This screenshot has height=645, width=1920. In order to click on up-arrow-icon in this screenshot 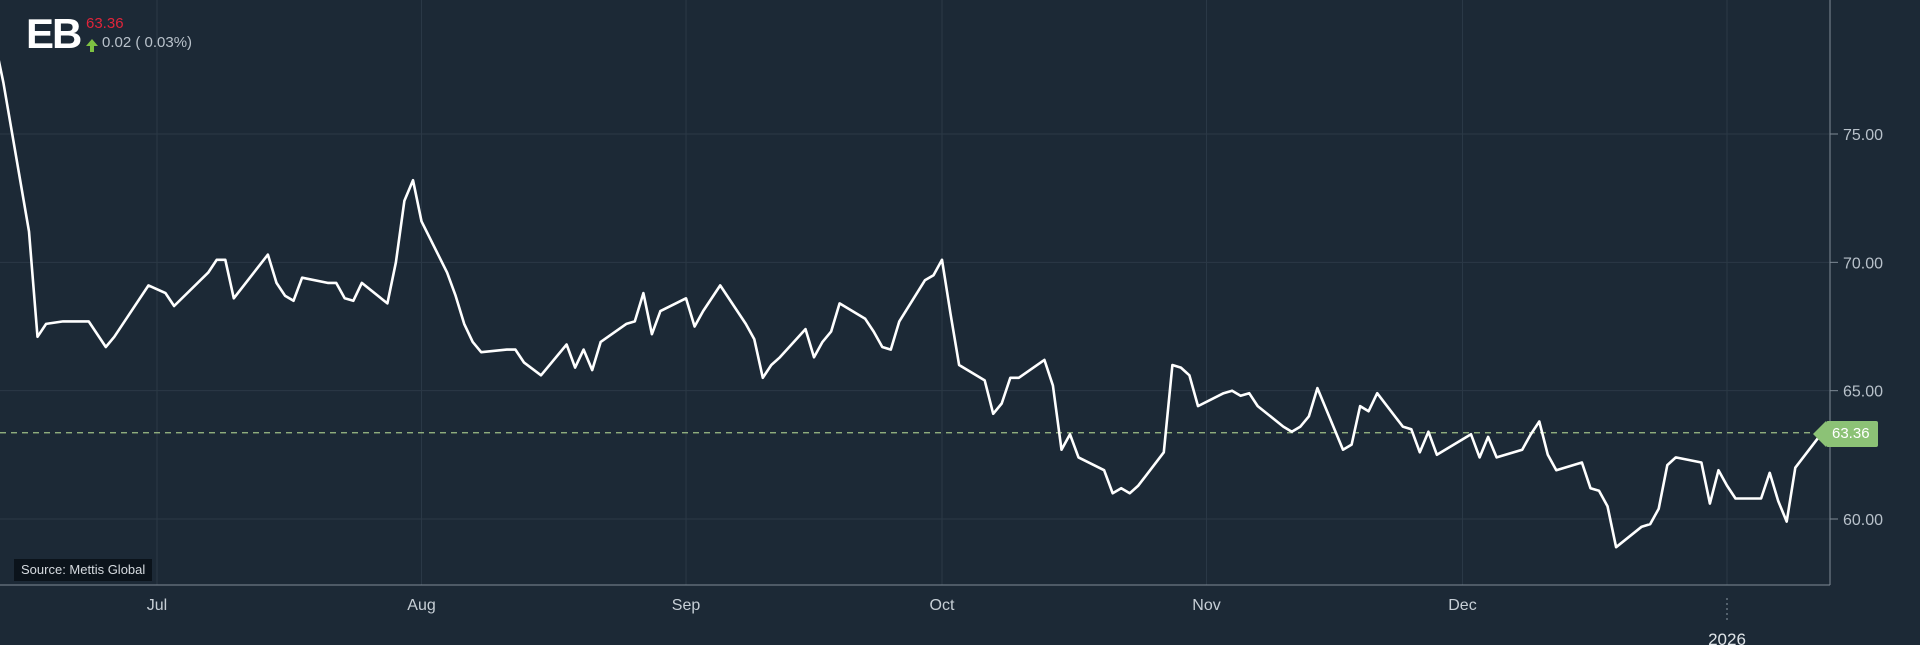, I will do `click(92, 45)`.